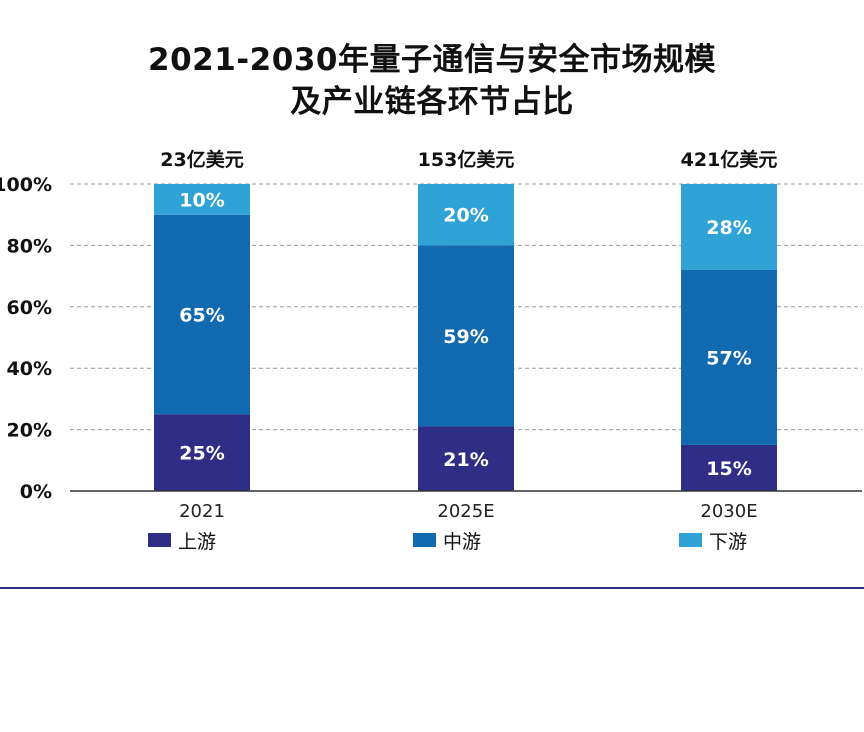 This screenshot has width=864, height=732. Describe the element at coordinates (432, 588) in the screenshot. I see `bottom-divider` at that location.